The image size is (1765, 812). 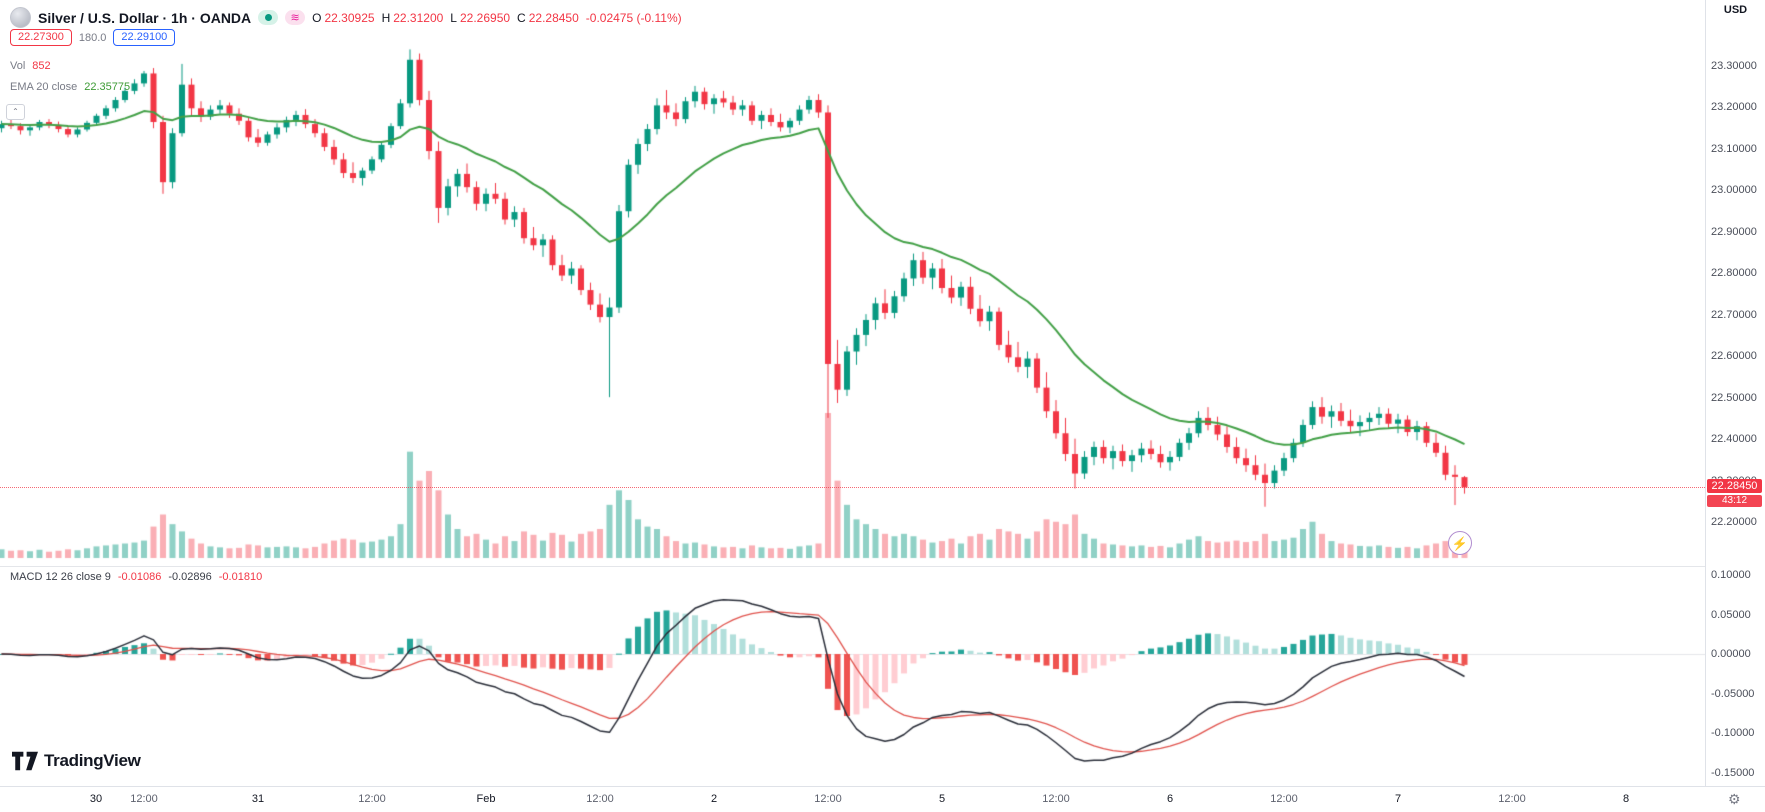 I want to click on market-status-button, so click(x=268, y=17).